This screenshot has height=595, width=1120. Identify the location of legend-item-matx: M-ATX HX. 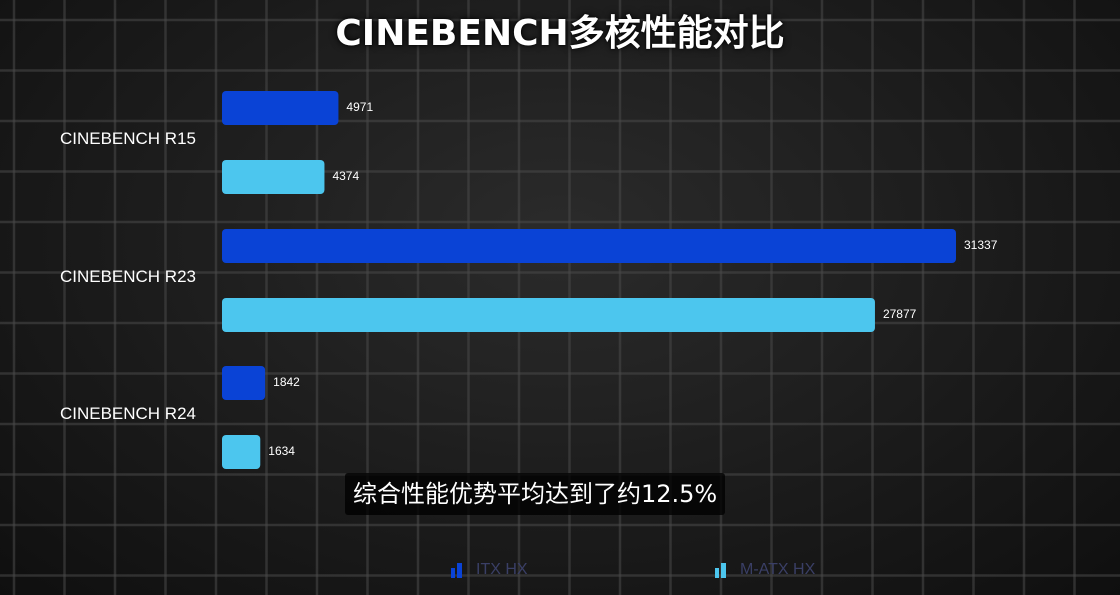
(764, 570).